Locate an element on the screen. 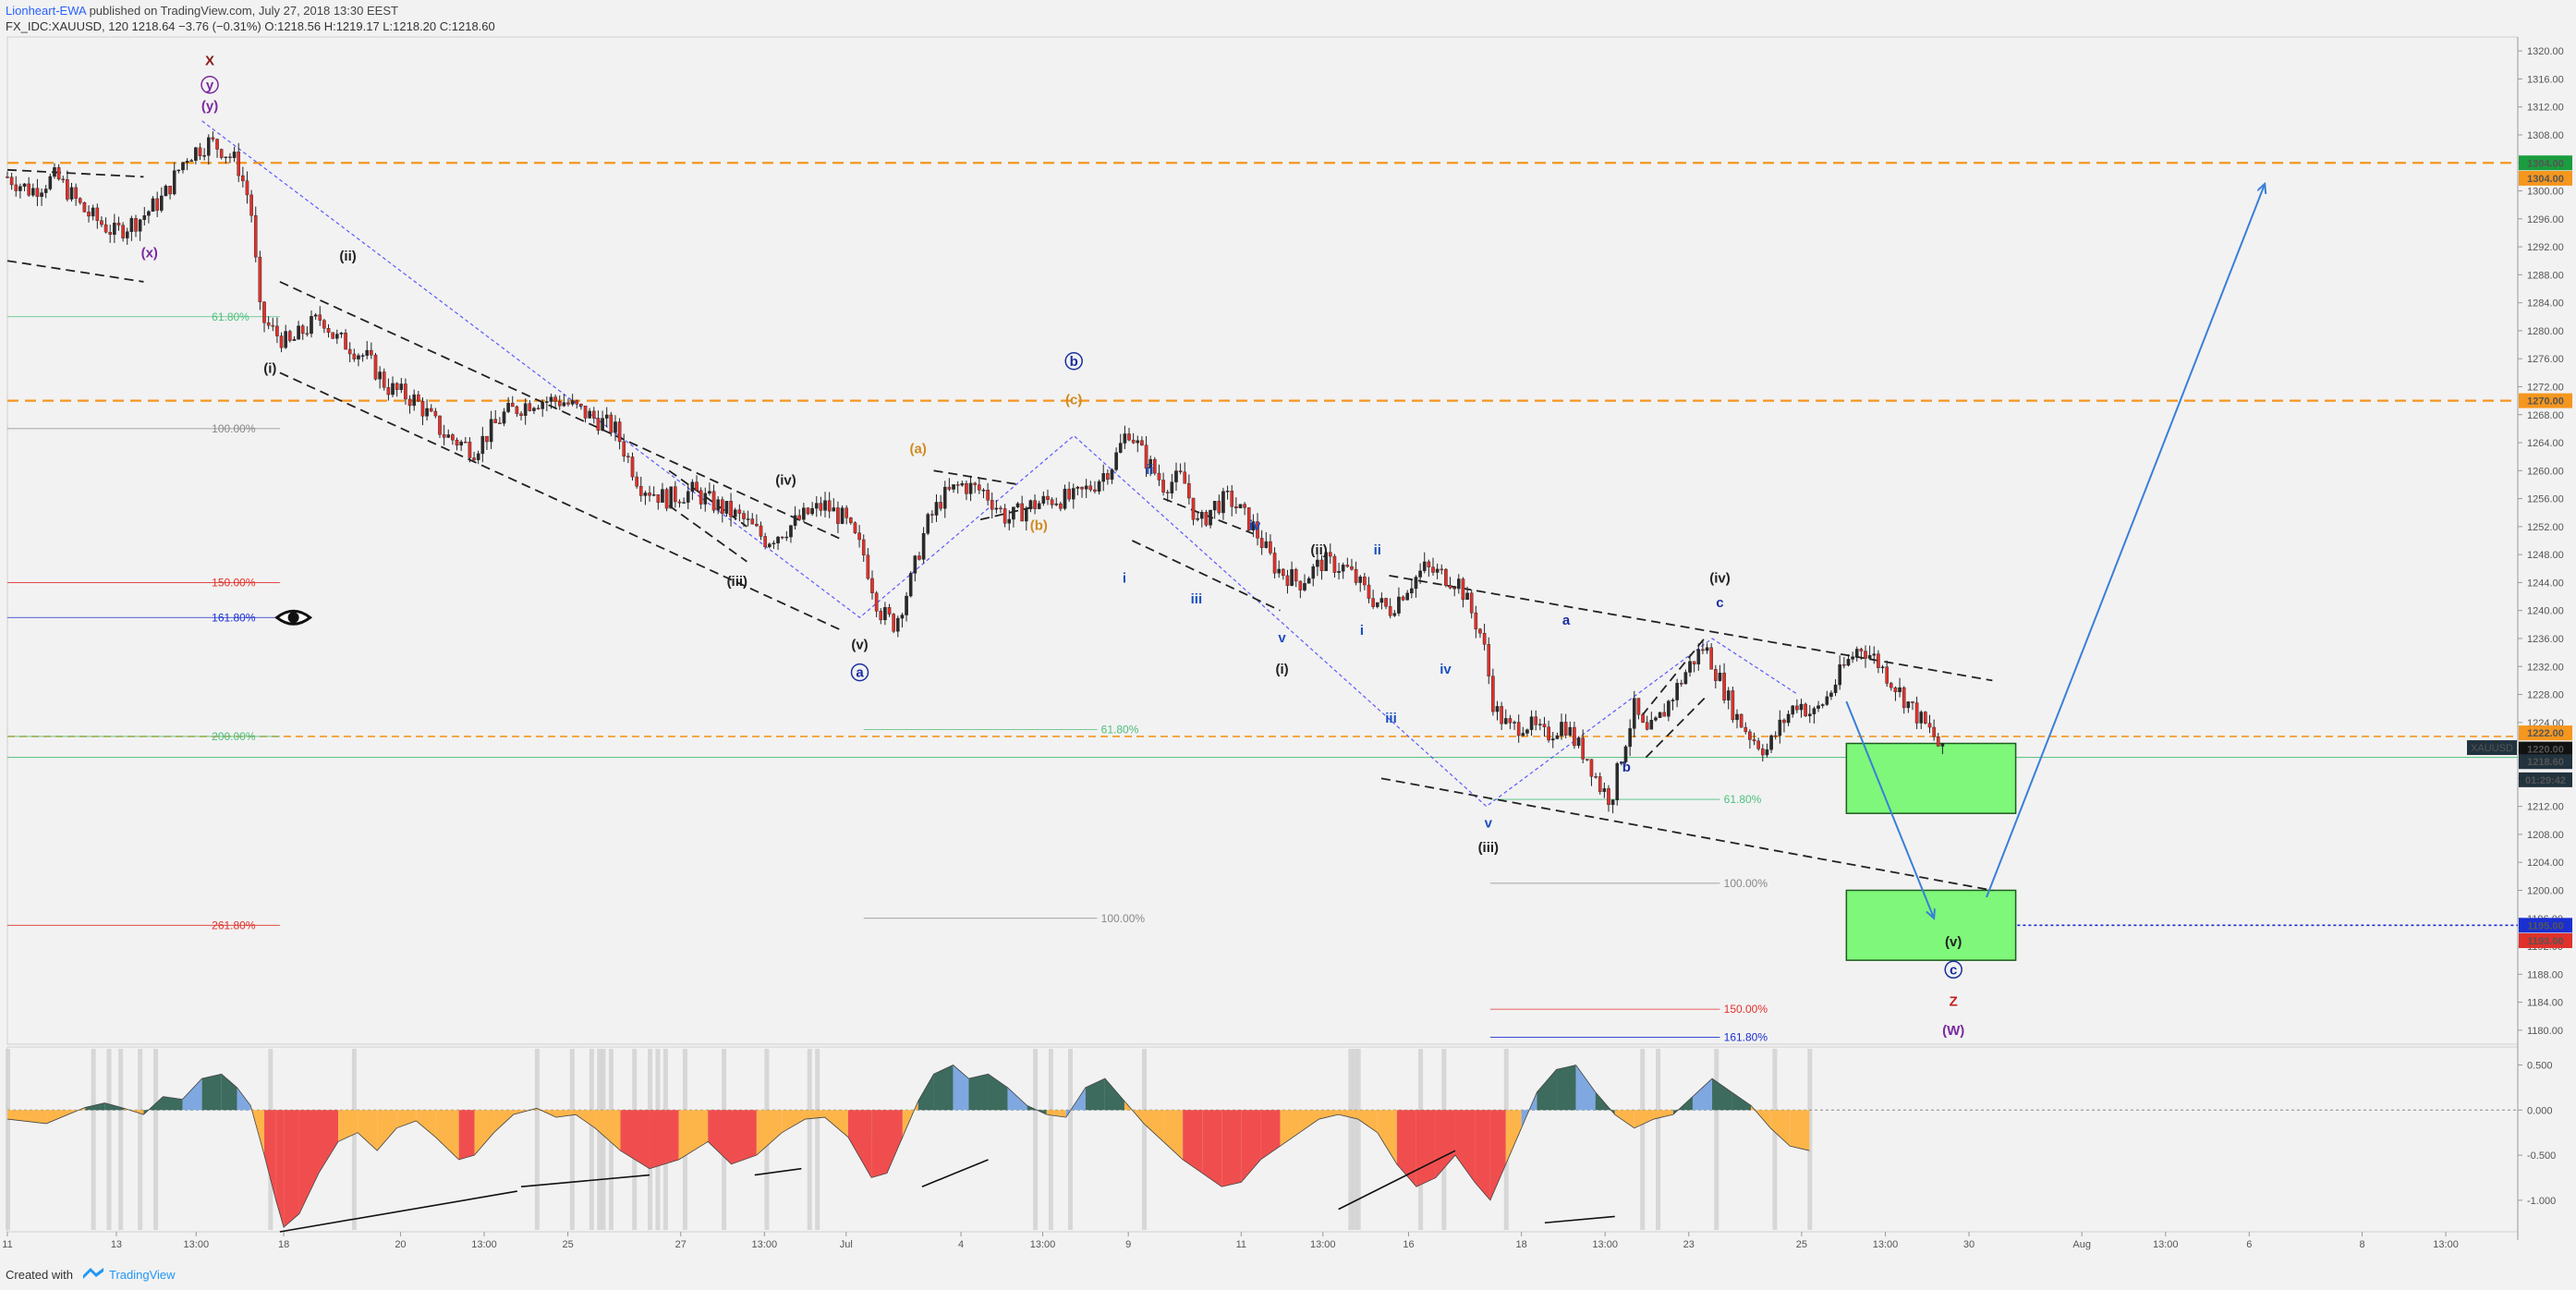  price-tick-label-0: 1320.00 is located at coordinates (2545, 51).